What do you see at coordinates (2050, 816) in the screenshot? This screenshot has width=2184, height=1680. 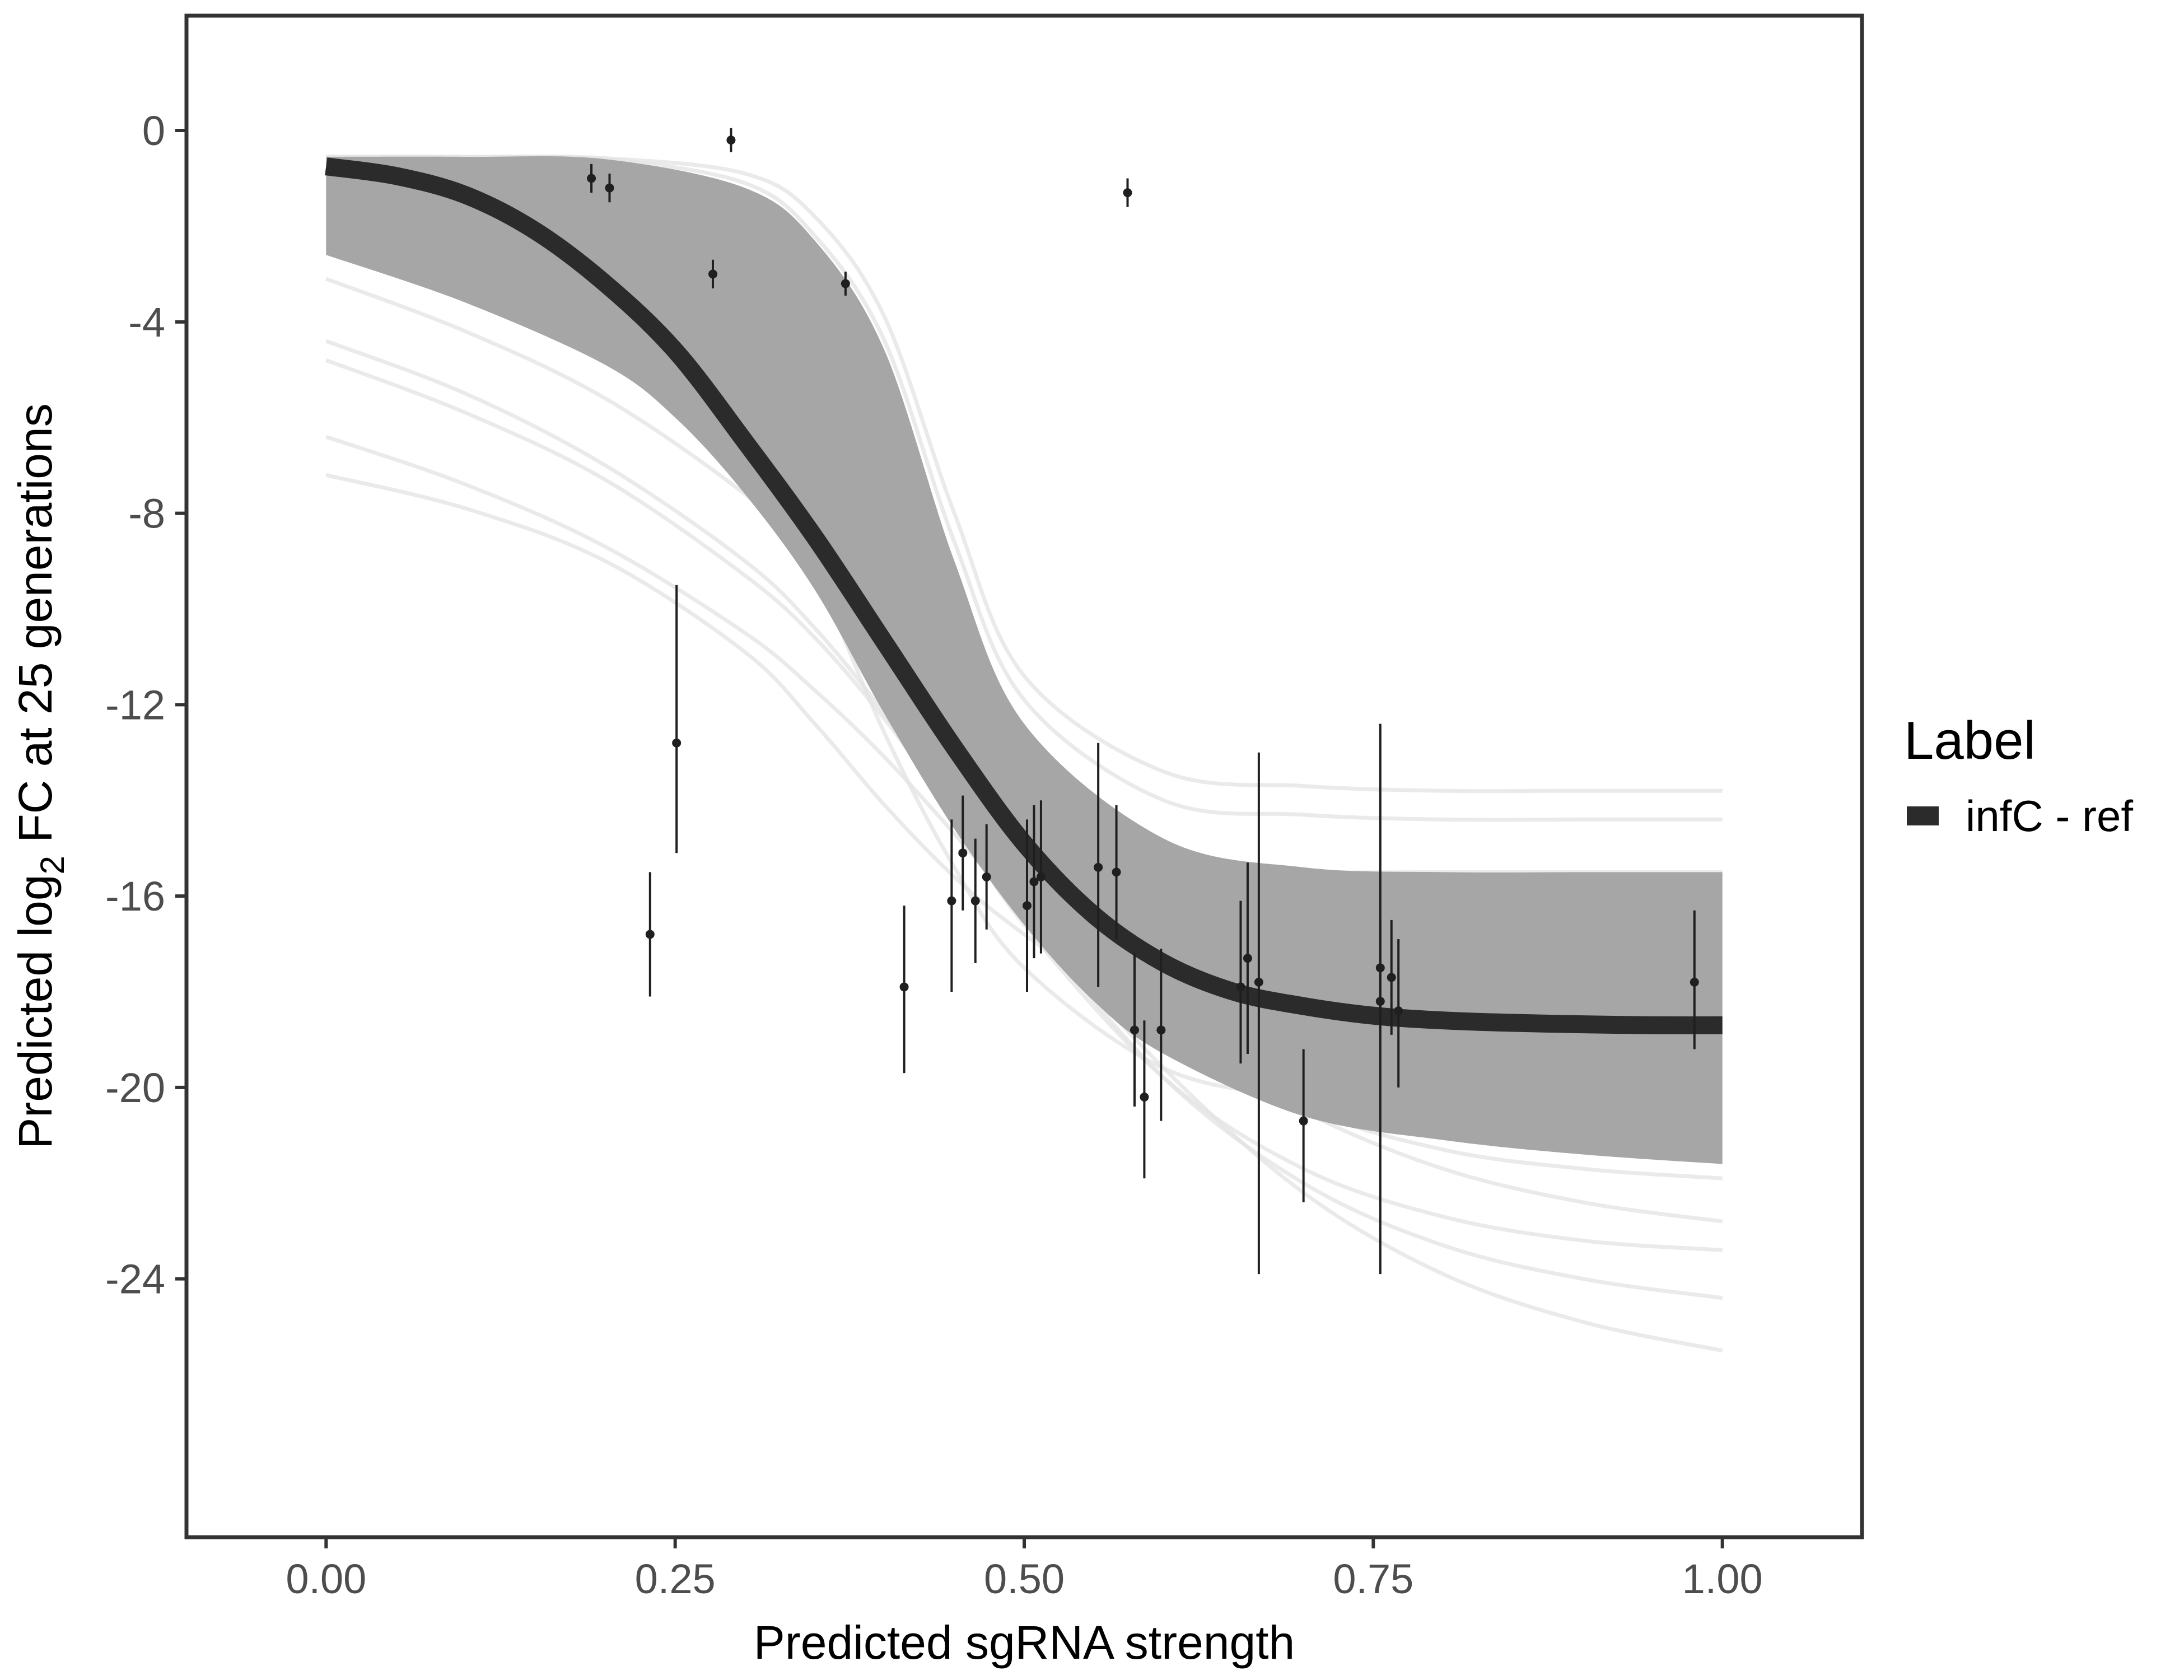 I see `legend-label-infc-ref: infC - ref` at bounding box center [2050, 816].